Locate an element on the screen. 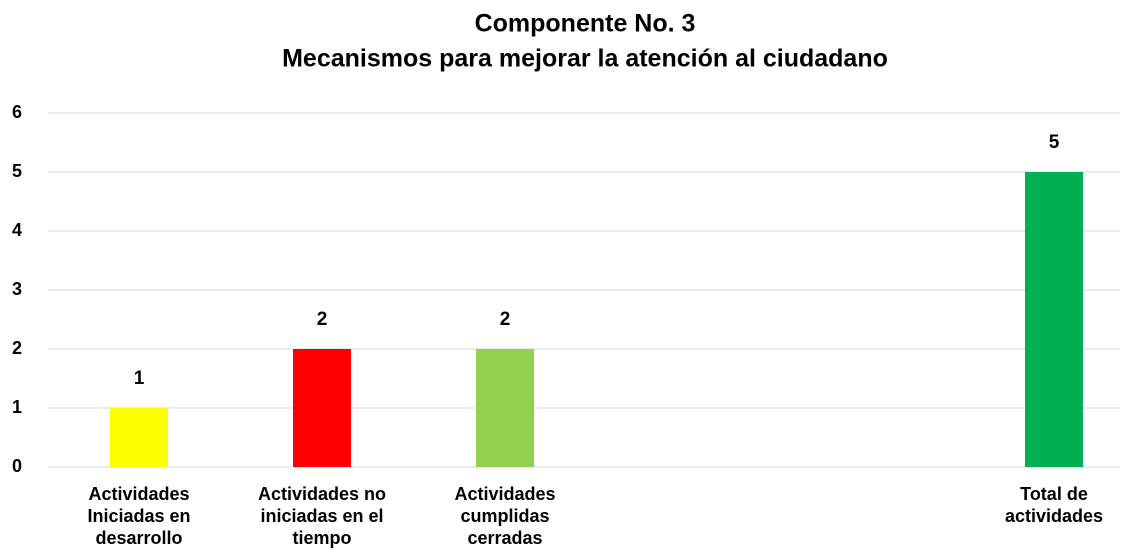 Image resolution: width=1135 pixels, height=560 pixels. data-label: 1 is located at coordinates (139, 378).